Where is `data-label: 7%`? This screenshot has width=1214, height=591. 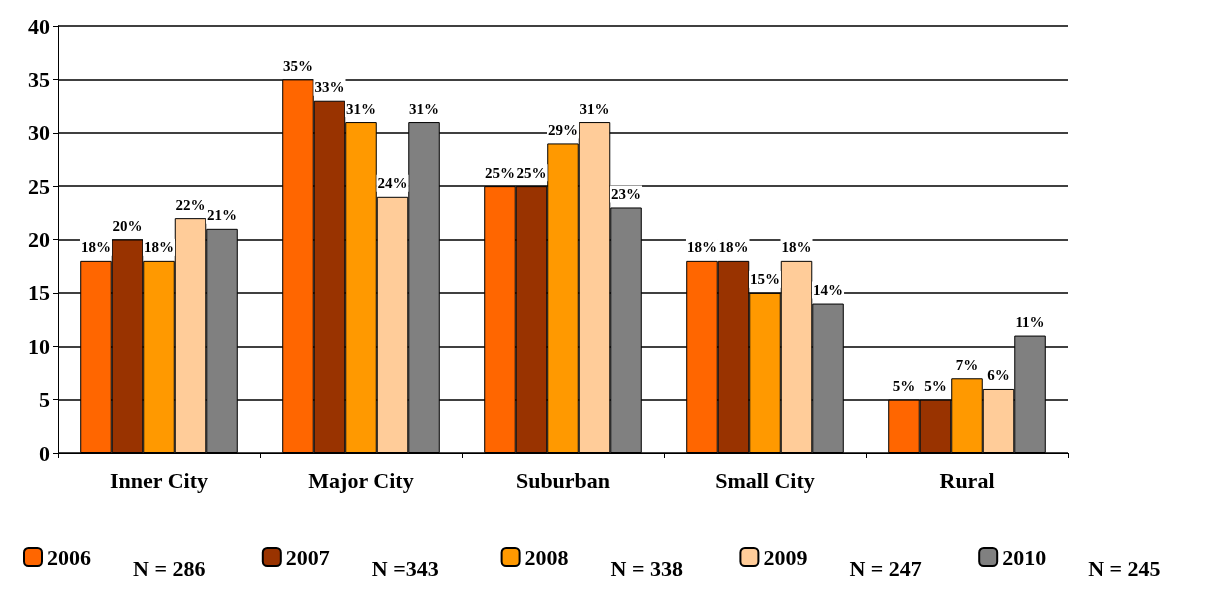
data-label: 7% is located at coordinates (967, 364).